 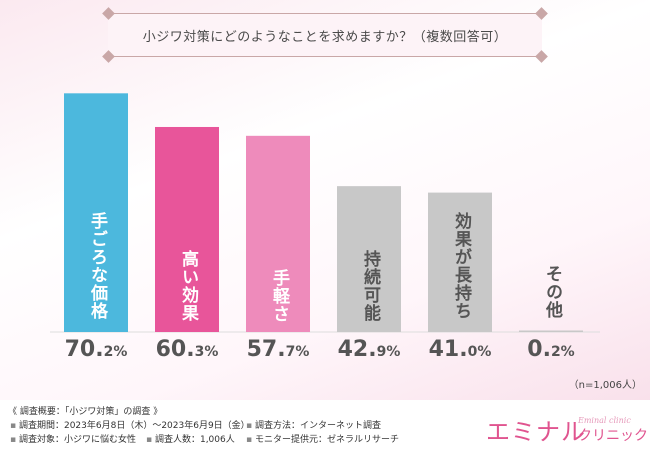 What do you see at coordinates (188, 286) in the screenshot?
I see `category-label: 高い効果` at bounding box center [188, 286].